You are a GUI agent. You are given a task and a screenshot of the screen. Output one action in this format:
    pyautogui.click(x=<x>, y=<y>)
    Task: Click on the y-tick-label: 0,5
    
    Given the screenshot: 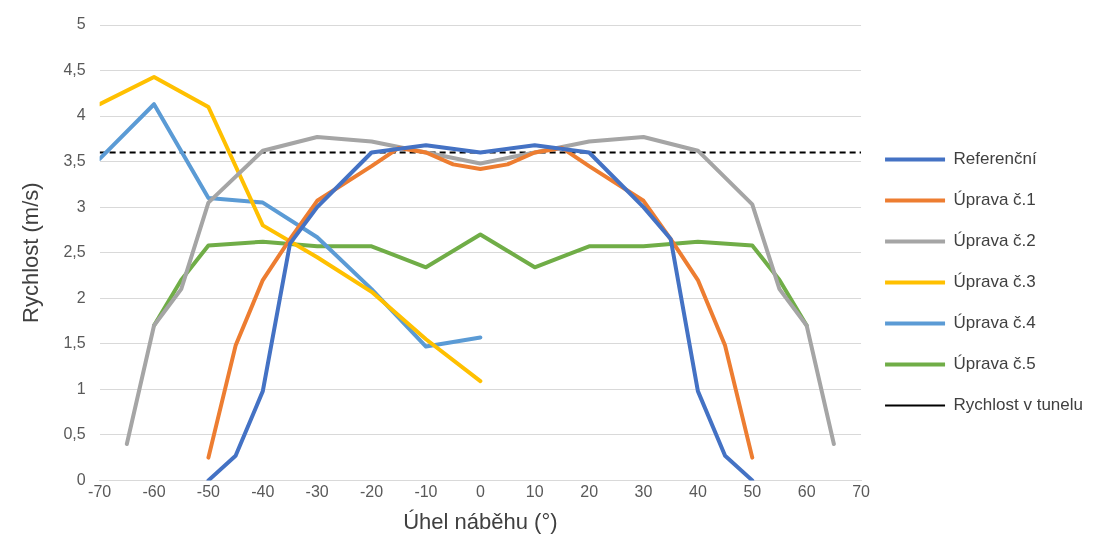 What is the action you would take?
    pyautogui.click(x=74, y=434)
    